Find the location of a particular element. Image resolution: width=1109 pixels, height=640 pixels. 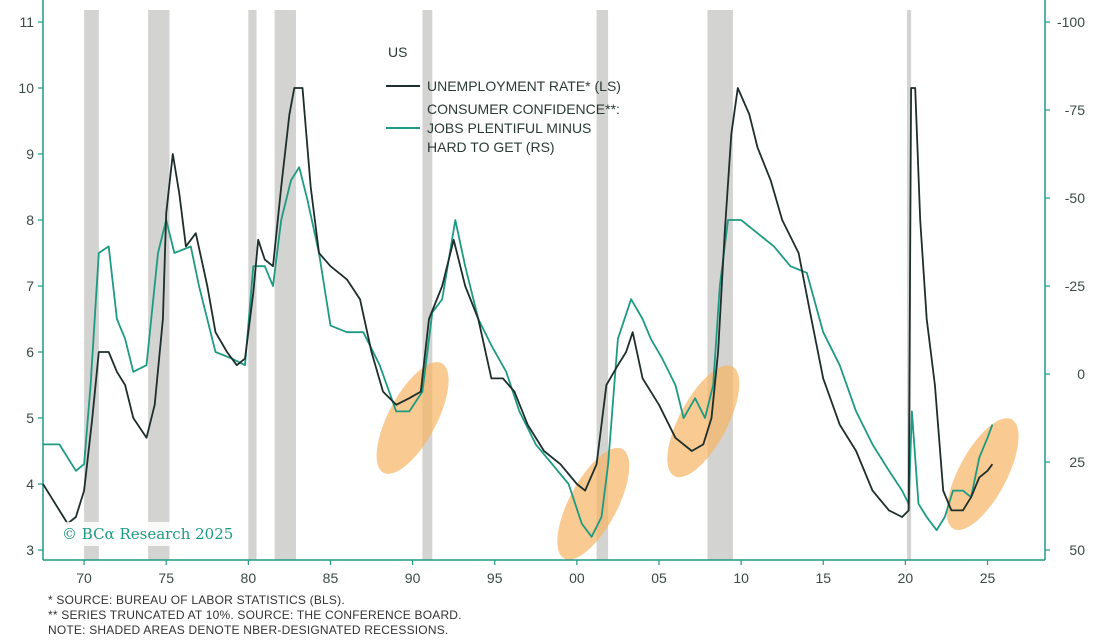

x-axis-ticks: 70 75 80 85 90 95 00 05 10 15 20 25 is located at coordinates (536, 573).